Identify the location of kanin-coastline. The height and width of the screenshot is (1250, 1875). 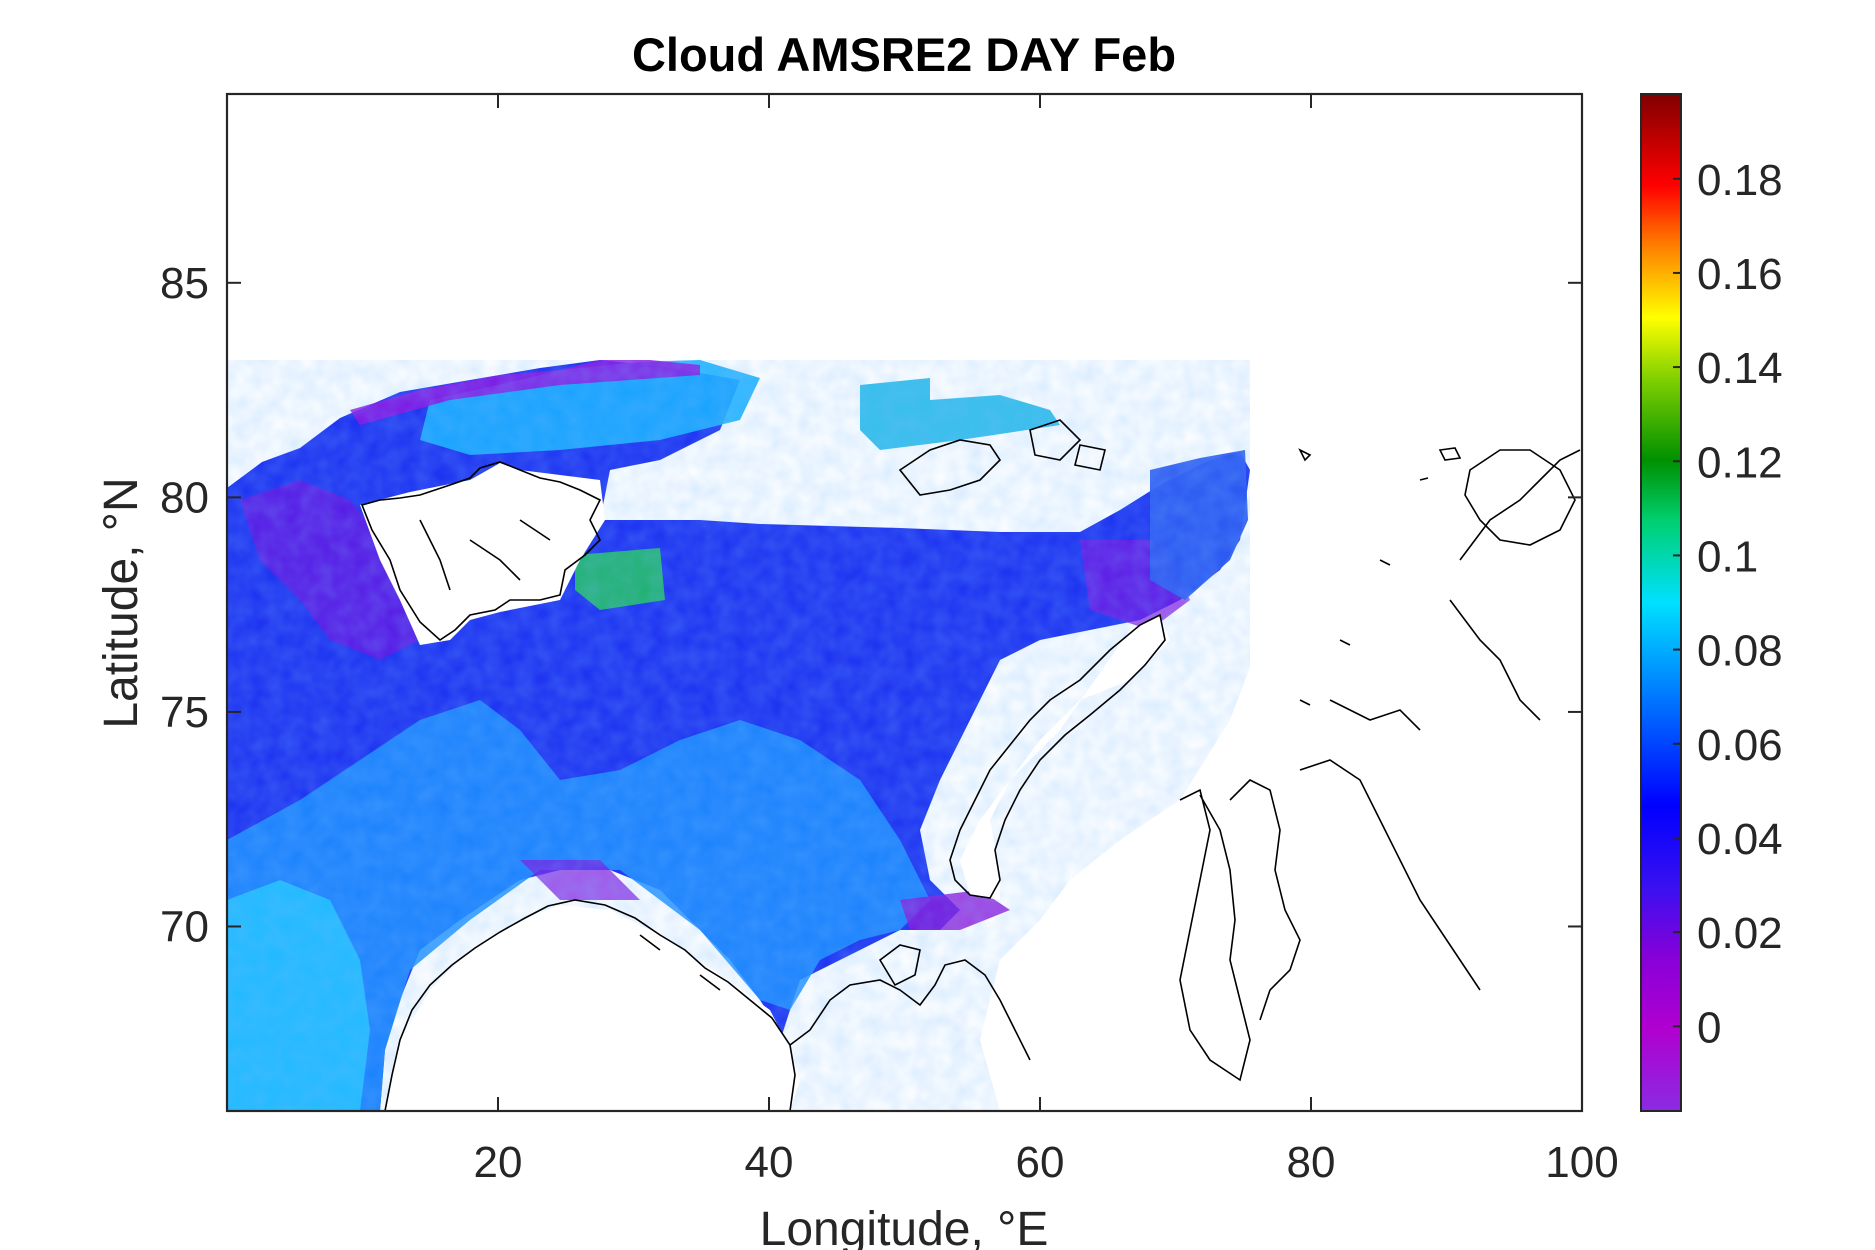
(899, 965).